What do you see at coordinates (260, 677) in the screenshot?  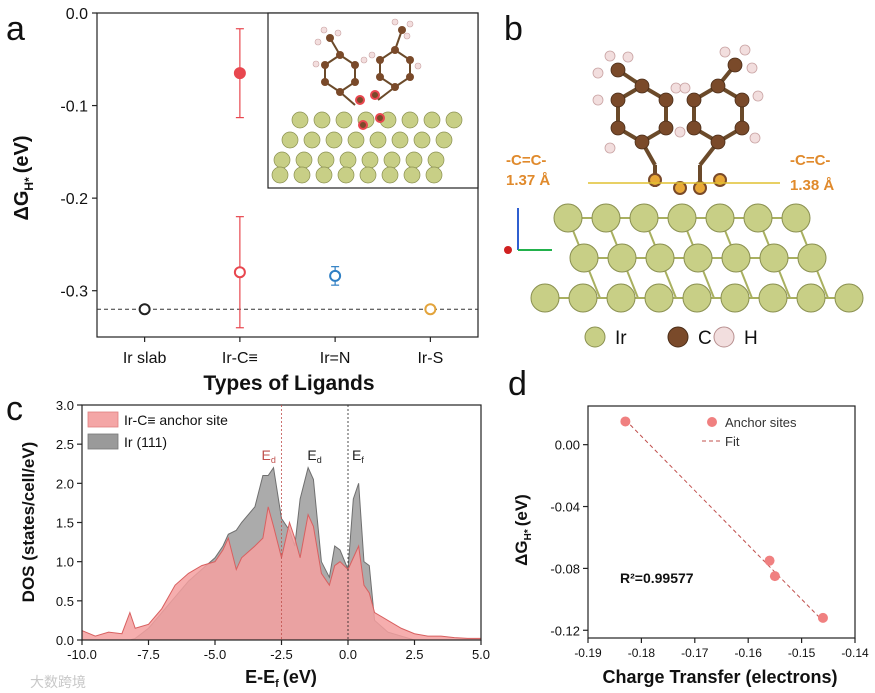 I see `x-label-main: E-E` at bounding box center [260, 677].